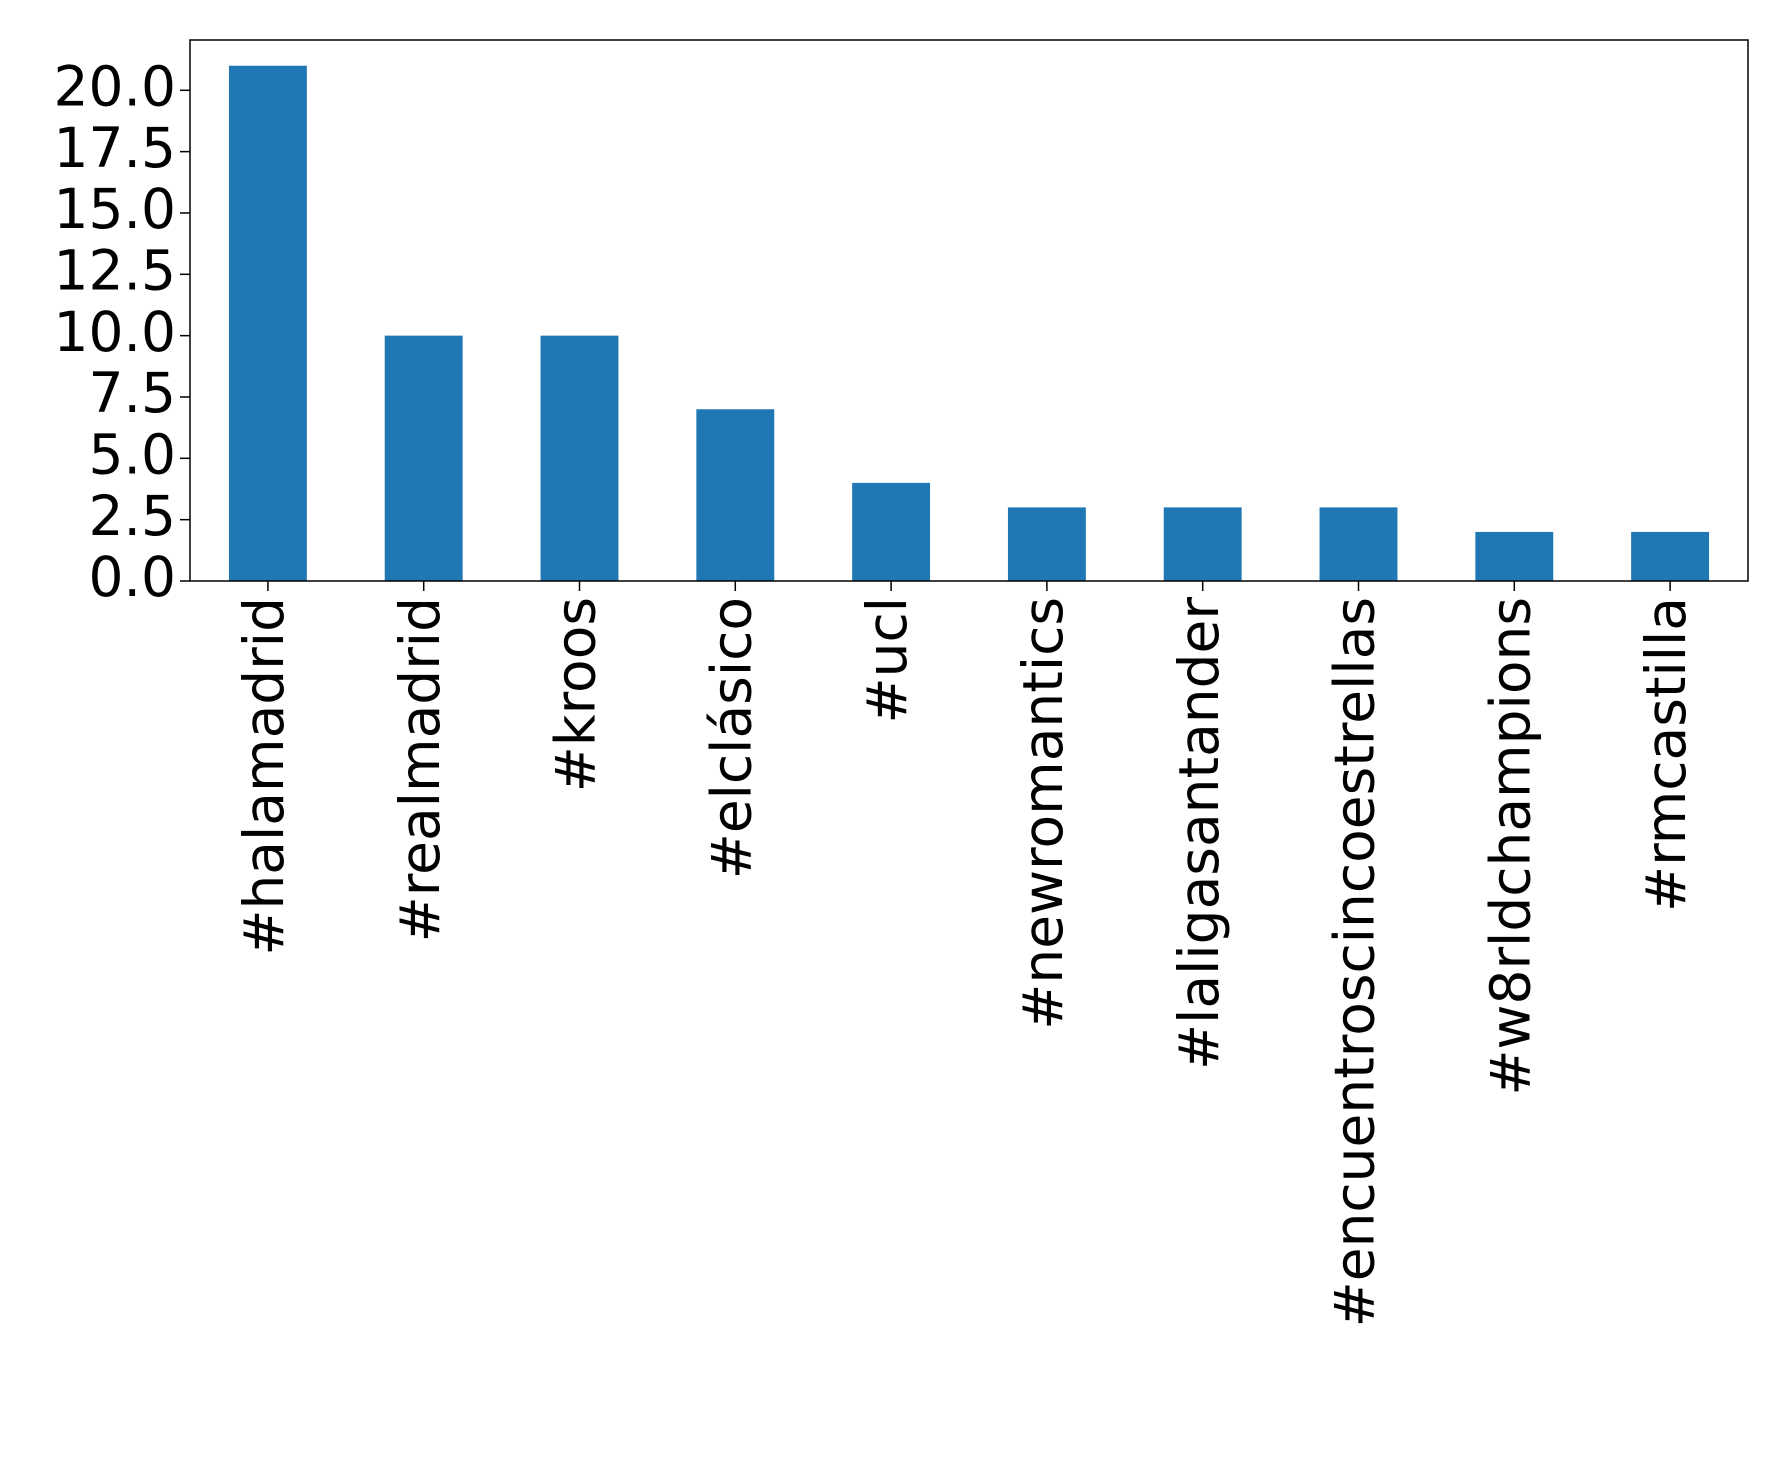  I want to click on y-tick-label: 5.0, so click(132, 454).